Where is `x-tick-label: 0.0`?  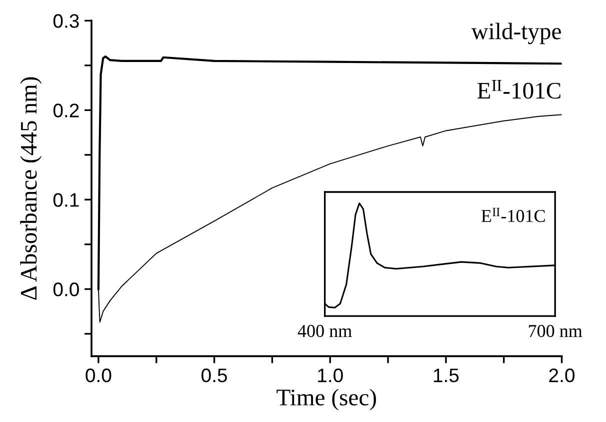 x-tick-label: 0.0 is located at coordinates (99, 375).